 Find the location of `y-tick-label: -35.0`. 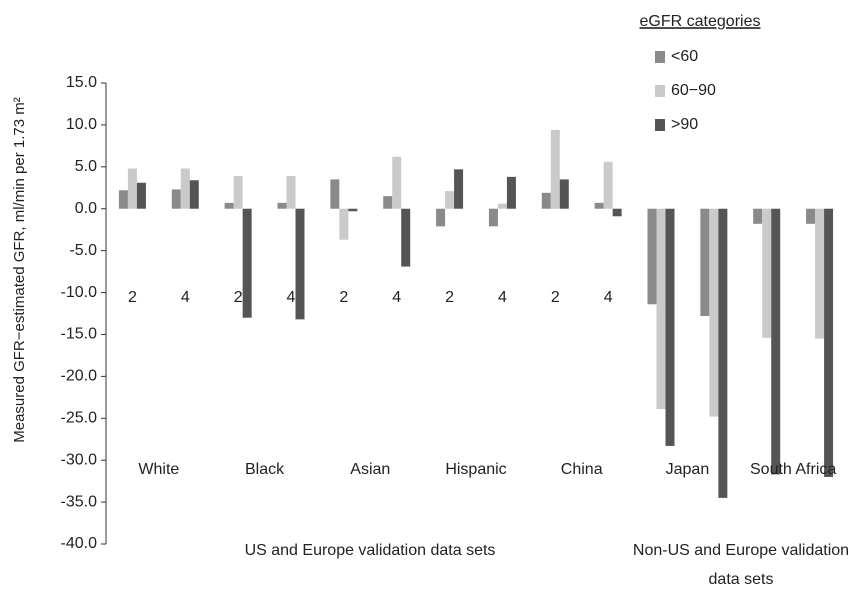

y-tick-label: -35.0 is located at coordinates (79, 501).